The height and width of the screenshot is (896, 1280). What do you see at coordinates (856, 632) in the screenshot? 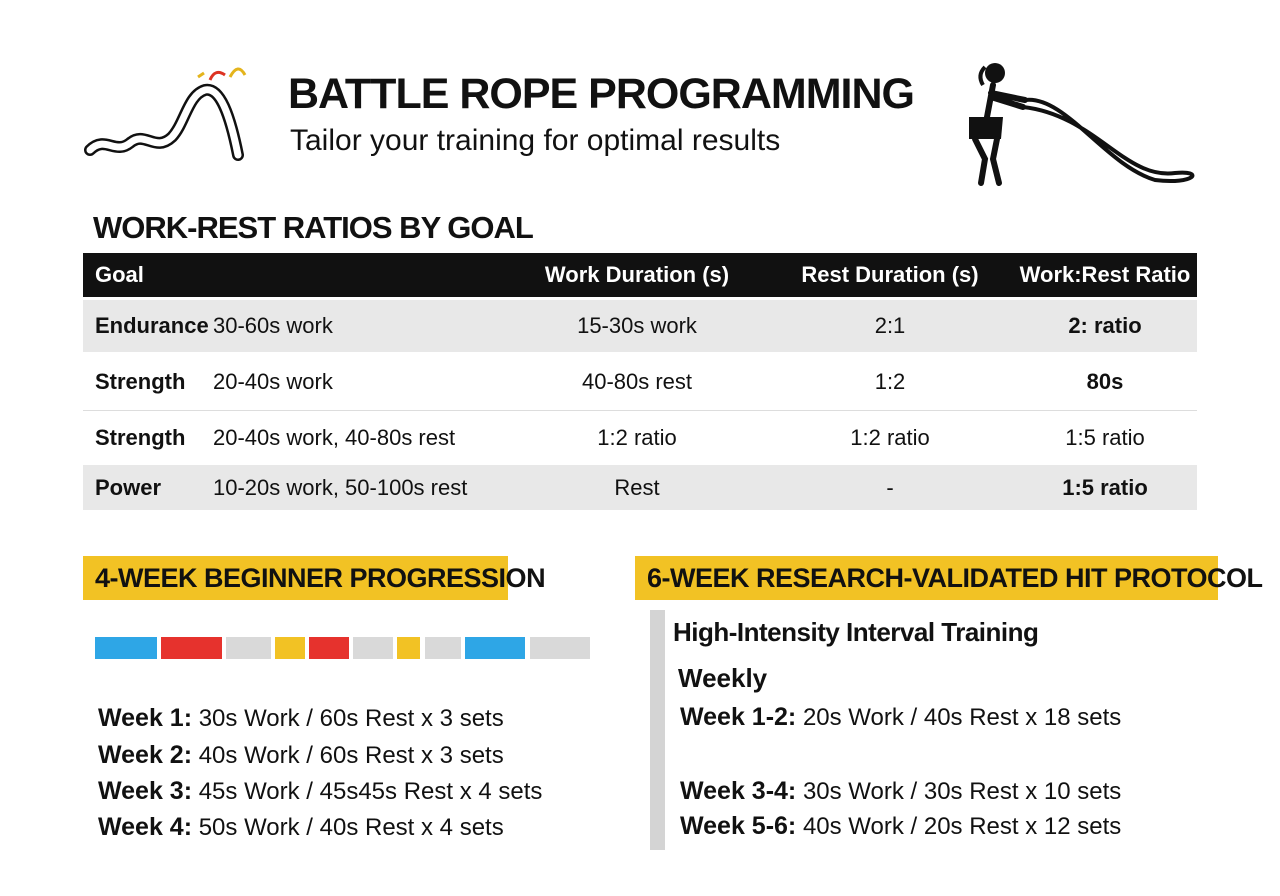
I see `hit-subtitle: High-Intensity Interval Training` at bounding box center [856, 632].